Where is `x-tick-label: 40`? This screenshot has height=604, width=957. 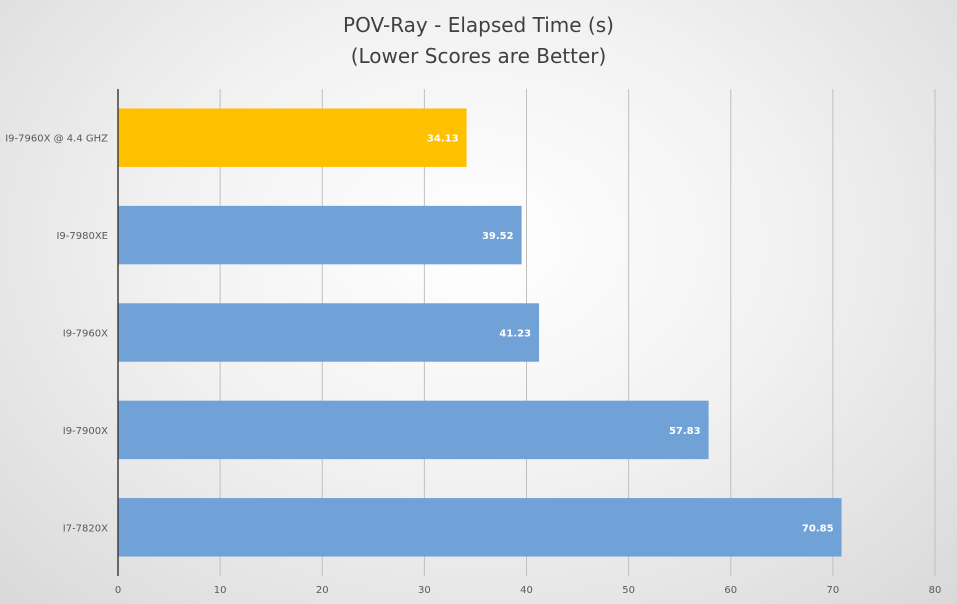 x-tick-label: 40 is located at coordinates (526, 590).